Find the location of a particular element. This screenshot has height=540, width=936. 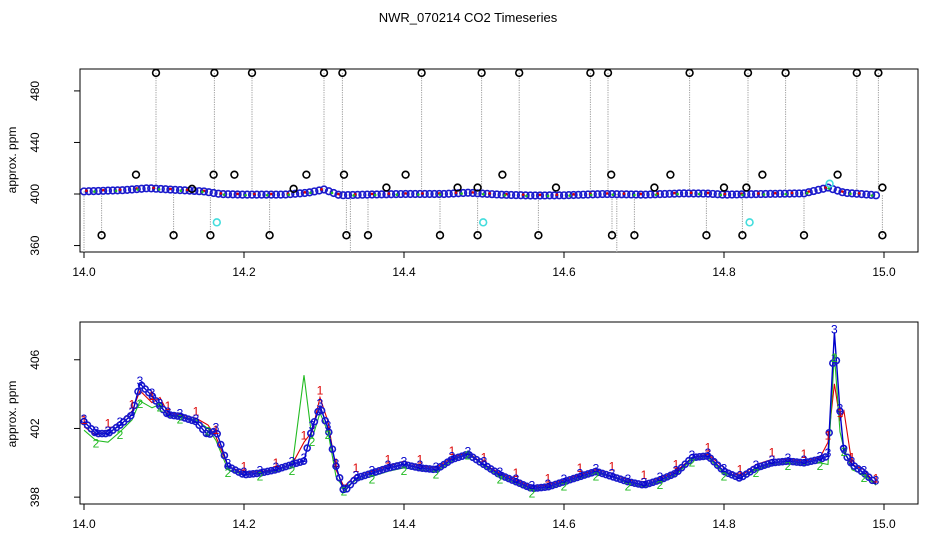

x-tick-label: 14.8 is located at coordinates (724, 272).